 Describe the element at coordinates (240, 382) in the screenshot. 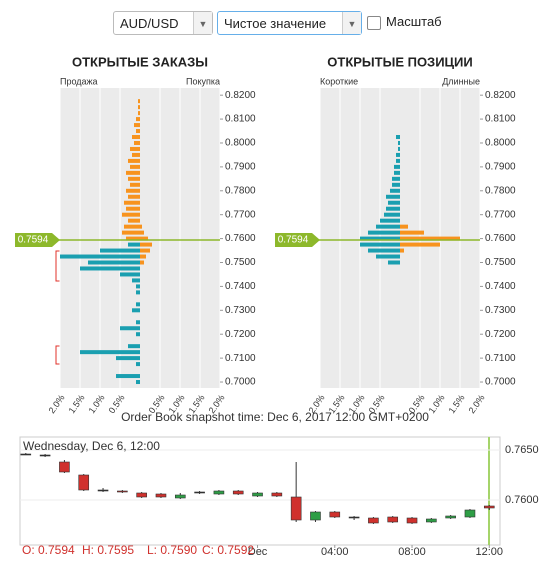

I see `y-tick-label: 0.7000` at that location.